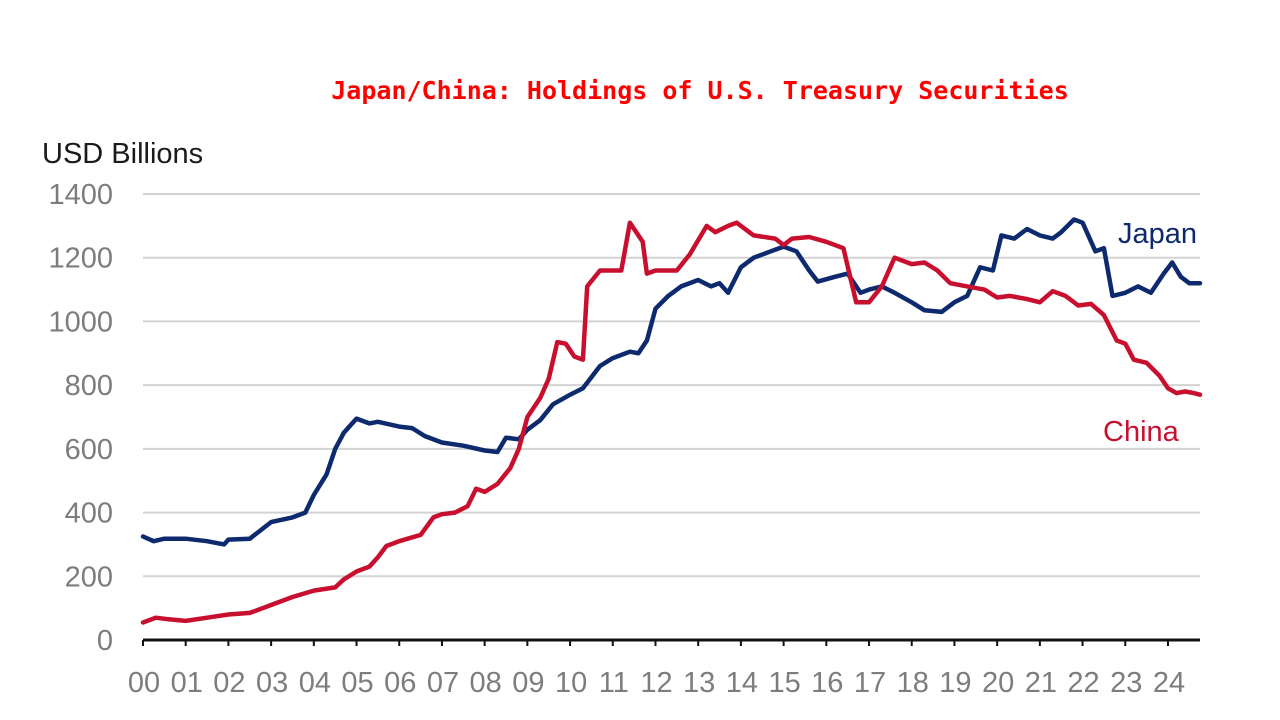 The image size is (1280, 720). I want to click on x-tick-label: 06, so click(400, 683).